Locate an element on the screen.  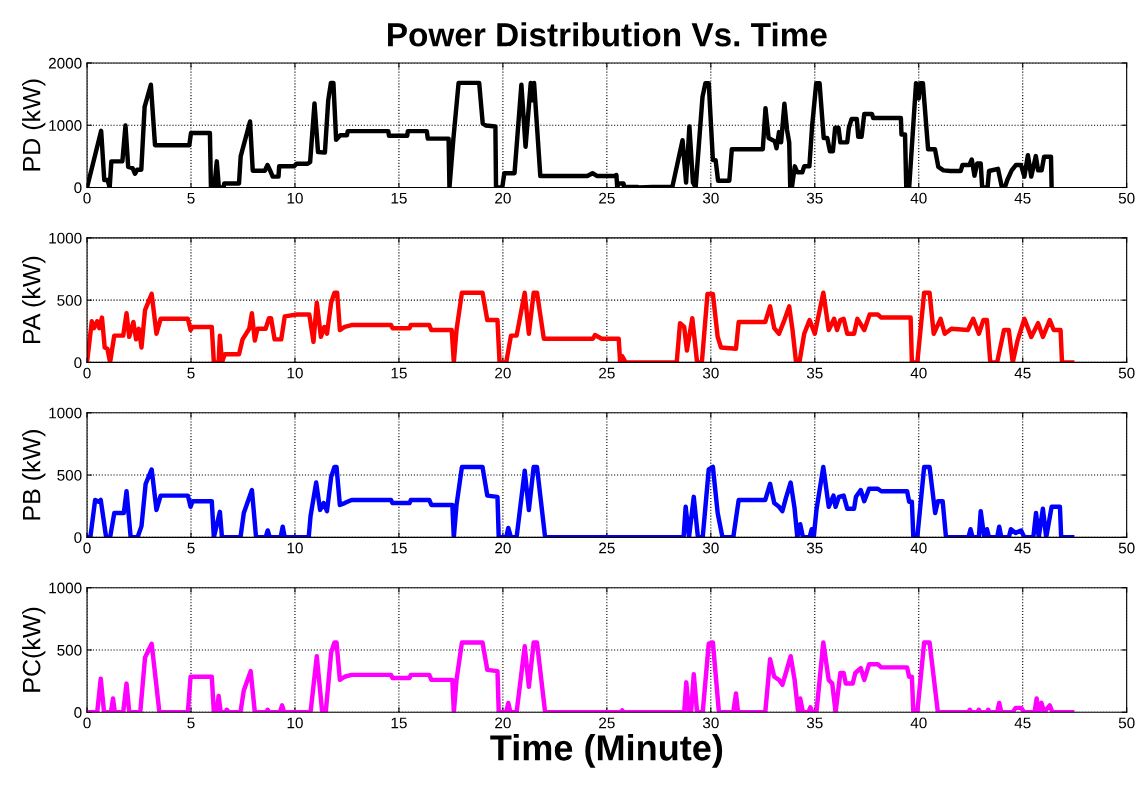
y-tick-label: 2000 is located at coordinates (65, 63).